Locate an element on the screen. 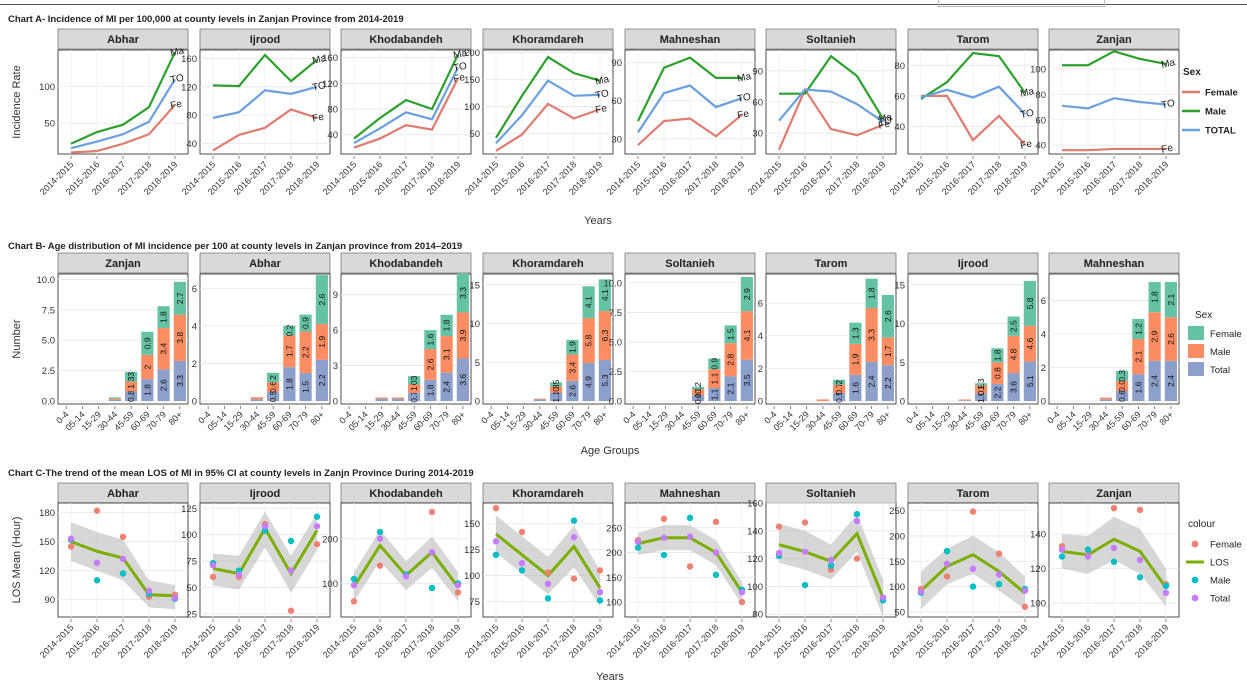  y-tick-label: 9 is located at coordinates (335, 295).